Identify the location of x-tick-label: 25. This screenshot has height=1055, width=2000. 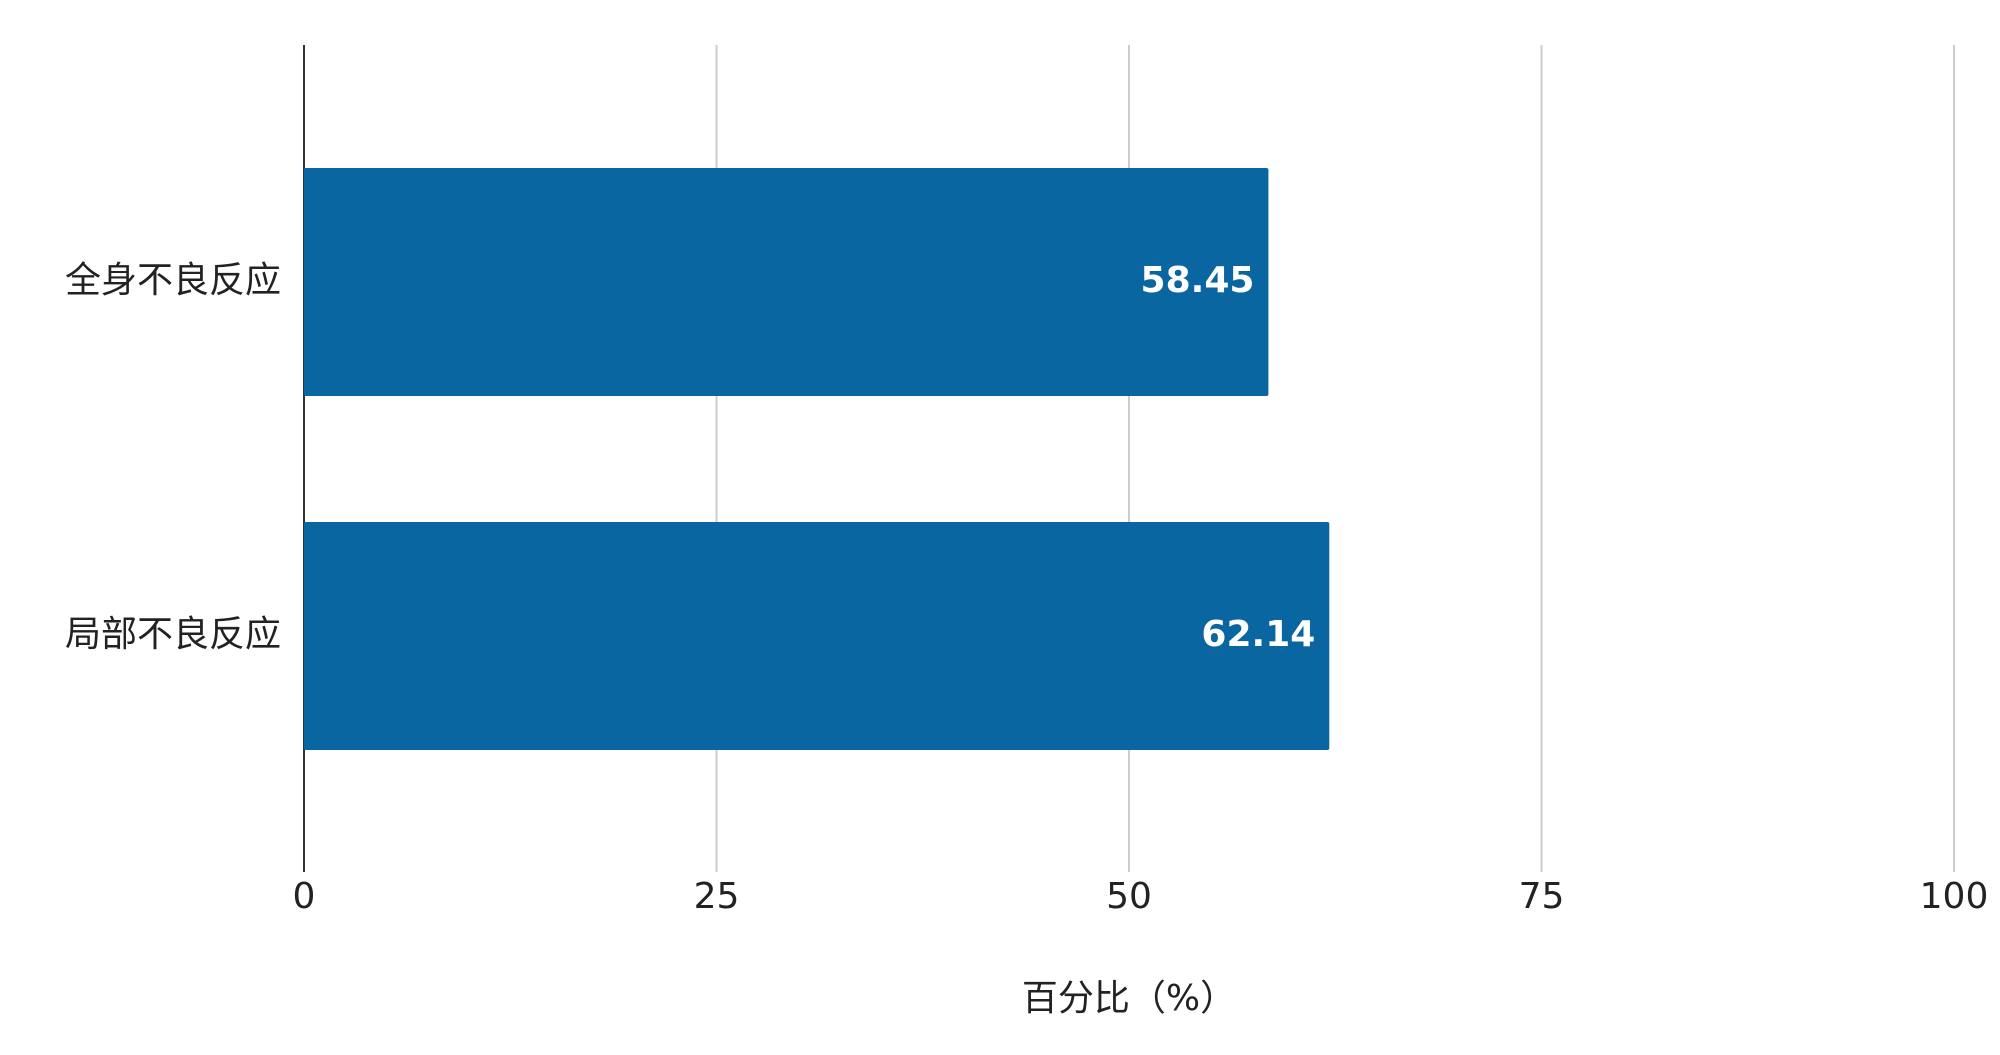
(717, 896).